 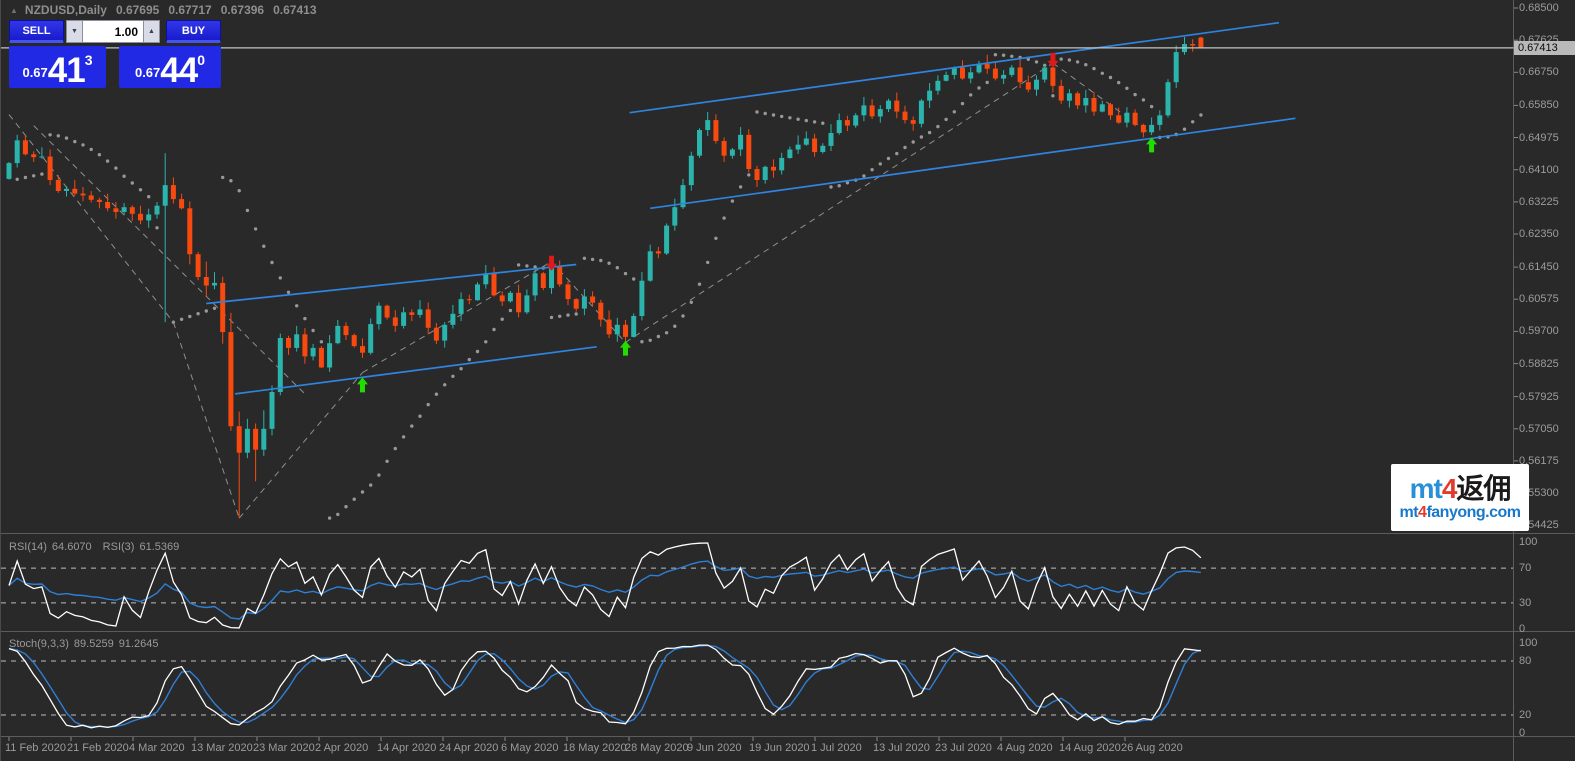 What do you see at coordinates (1539, 363) in the screenshot?
I see `price-axis-label: 0.58825` at bounding box center [1539, 363].